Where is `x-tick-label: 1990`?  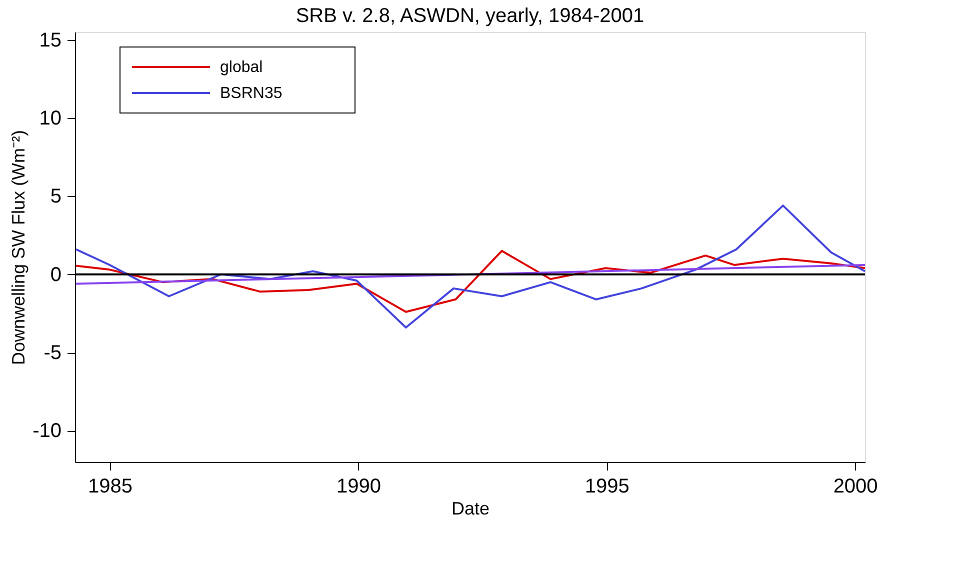
x-tick-label: 1990 is located at coordinates (358, 487).